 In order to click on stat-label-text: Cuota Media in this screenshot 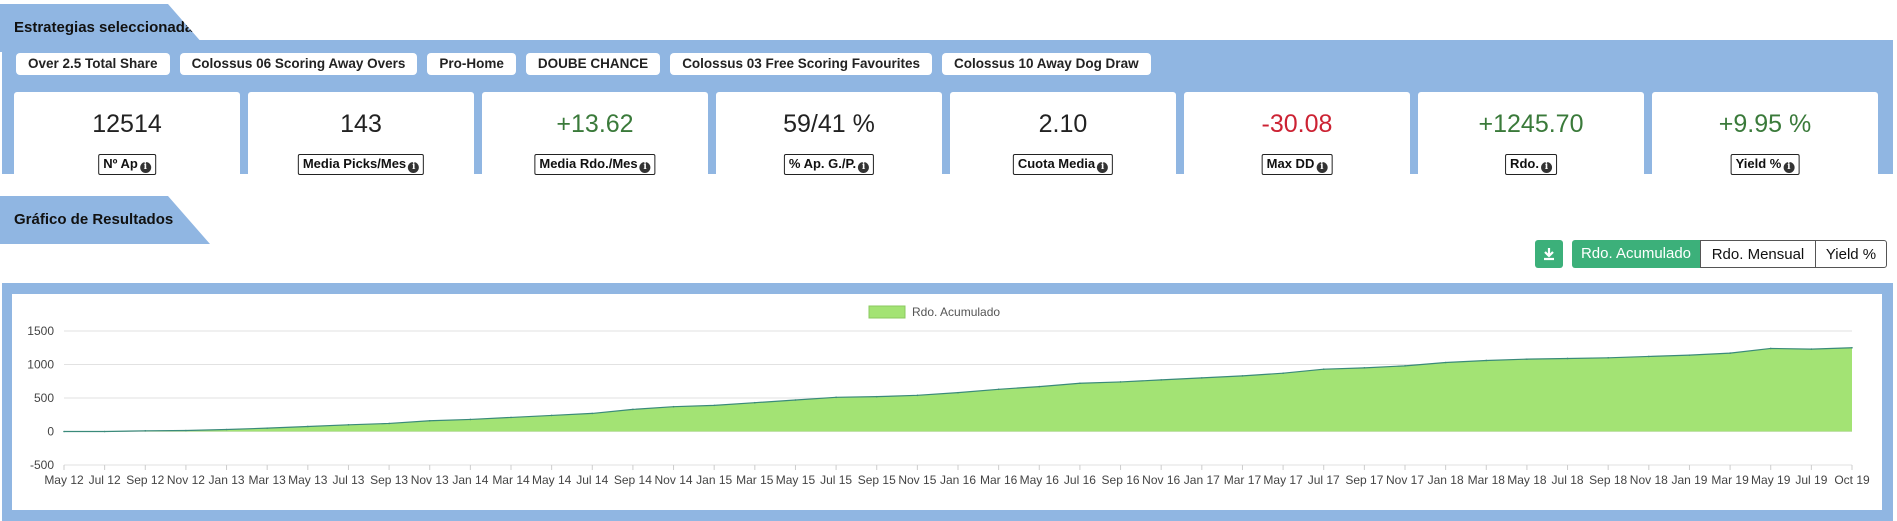, I will do `click(1056, 163)`.